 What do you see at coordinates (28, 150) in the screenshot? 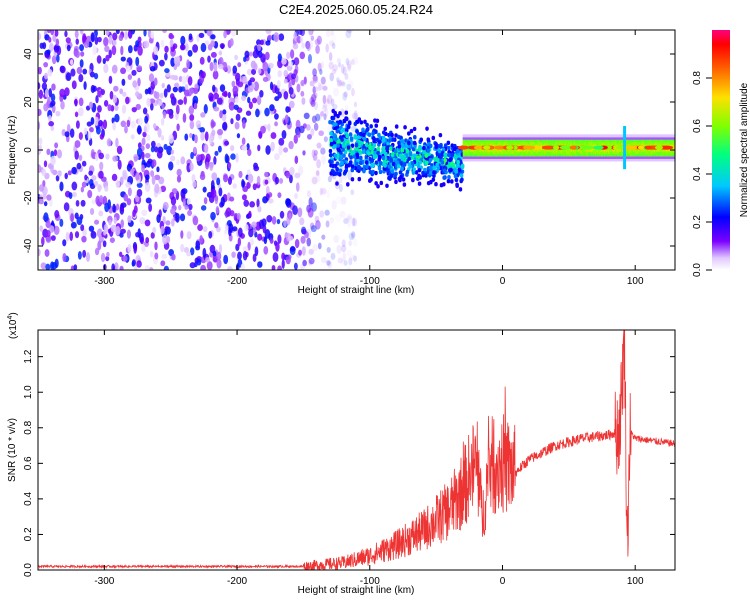
I see `spectrogram-y-tick-label: 0` at bounding box center [28, 150].